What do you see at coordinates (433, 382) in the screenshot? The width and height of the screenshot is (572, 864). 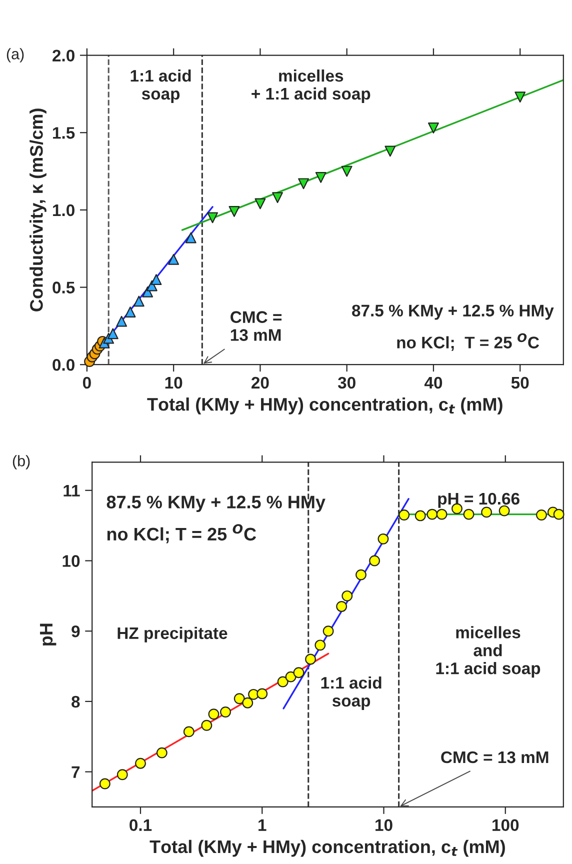 I see `x-tick-label: 40` at bounding box center [433, 382].